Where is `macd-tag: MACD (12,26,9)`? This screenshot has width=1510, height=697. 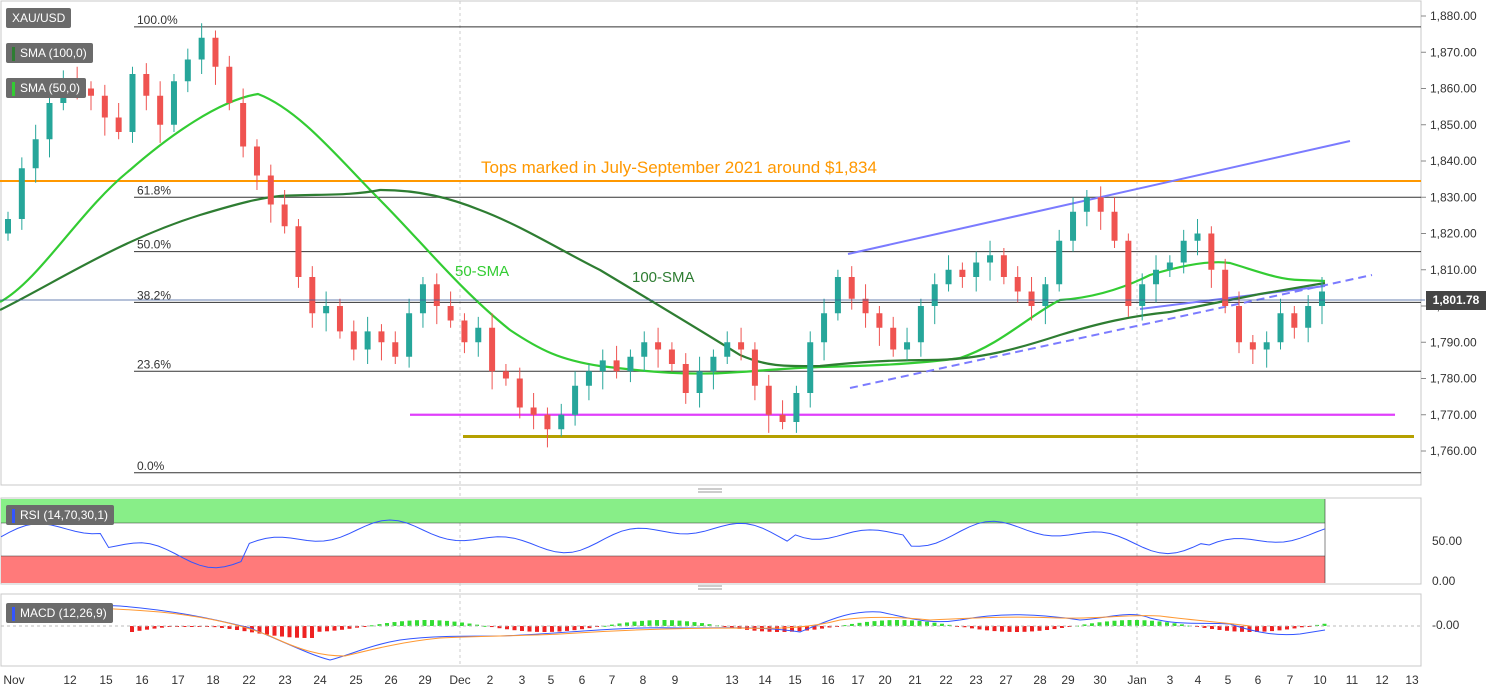 macd-tag: MACD (12,26,9) is located at coordinates (59, 613).